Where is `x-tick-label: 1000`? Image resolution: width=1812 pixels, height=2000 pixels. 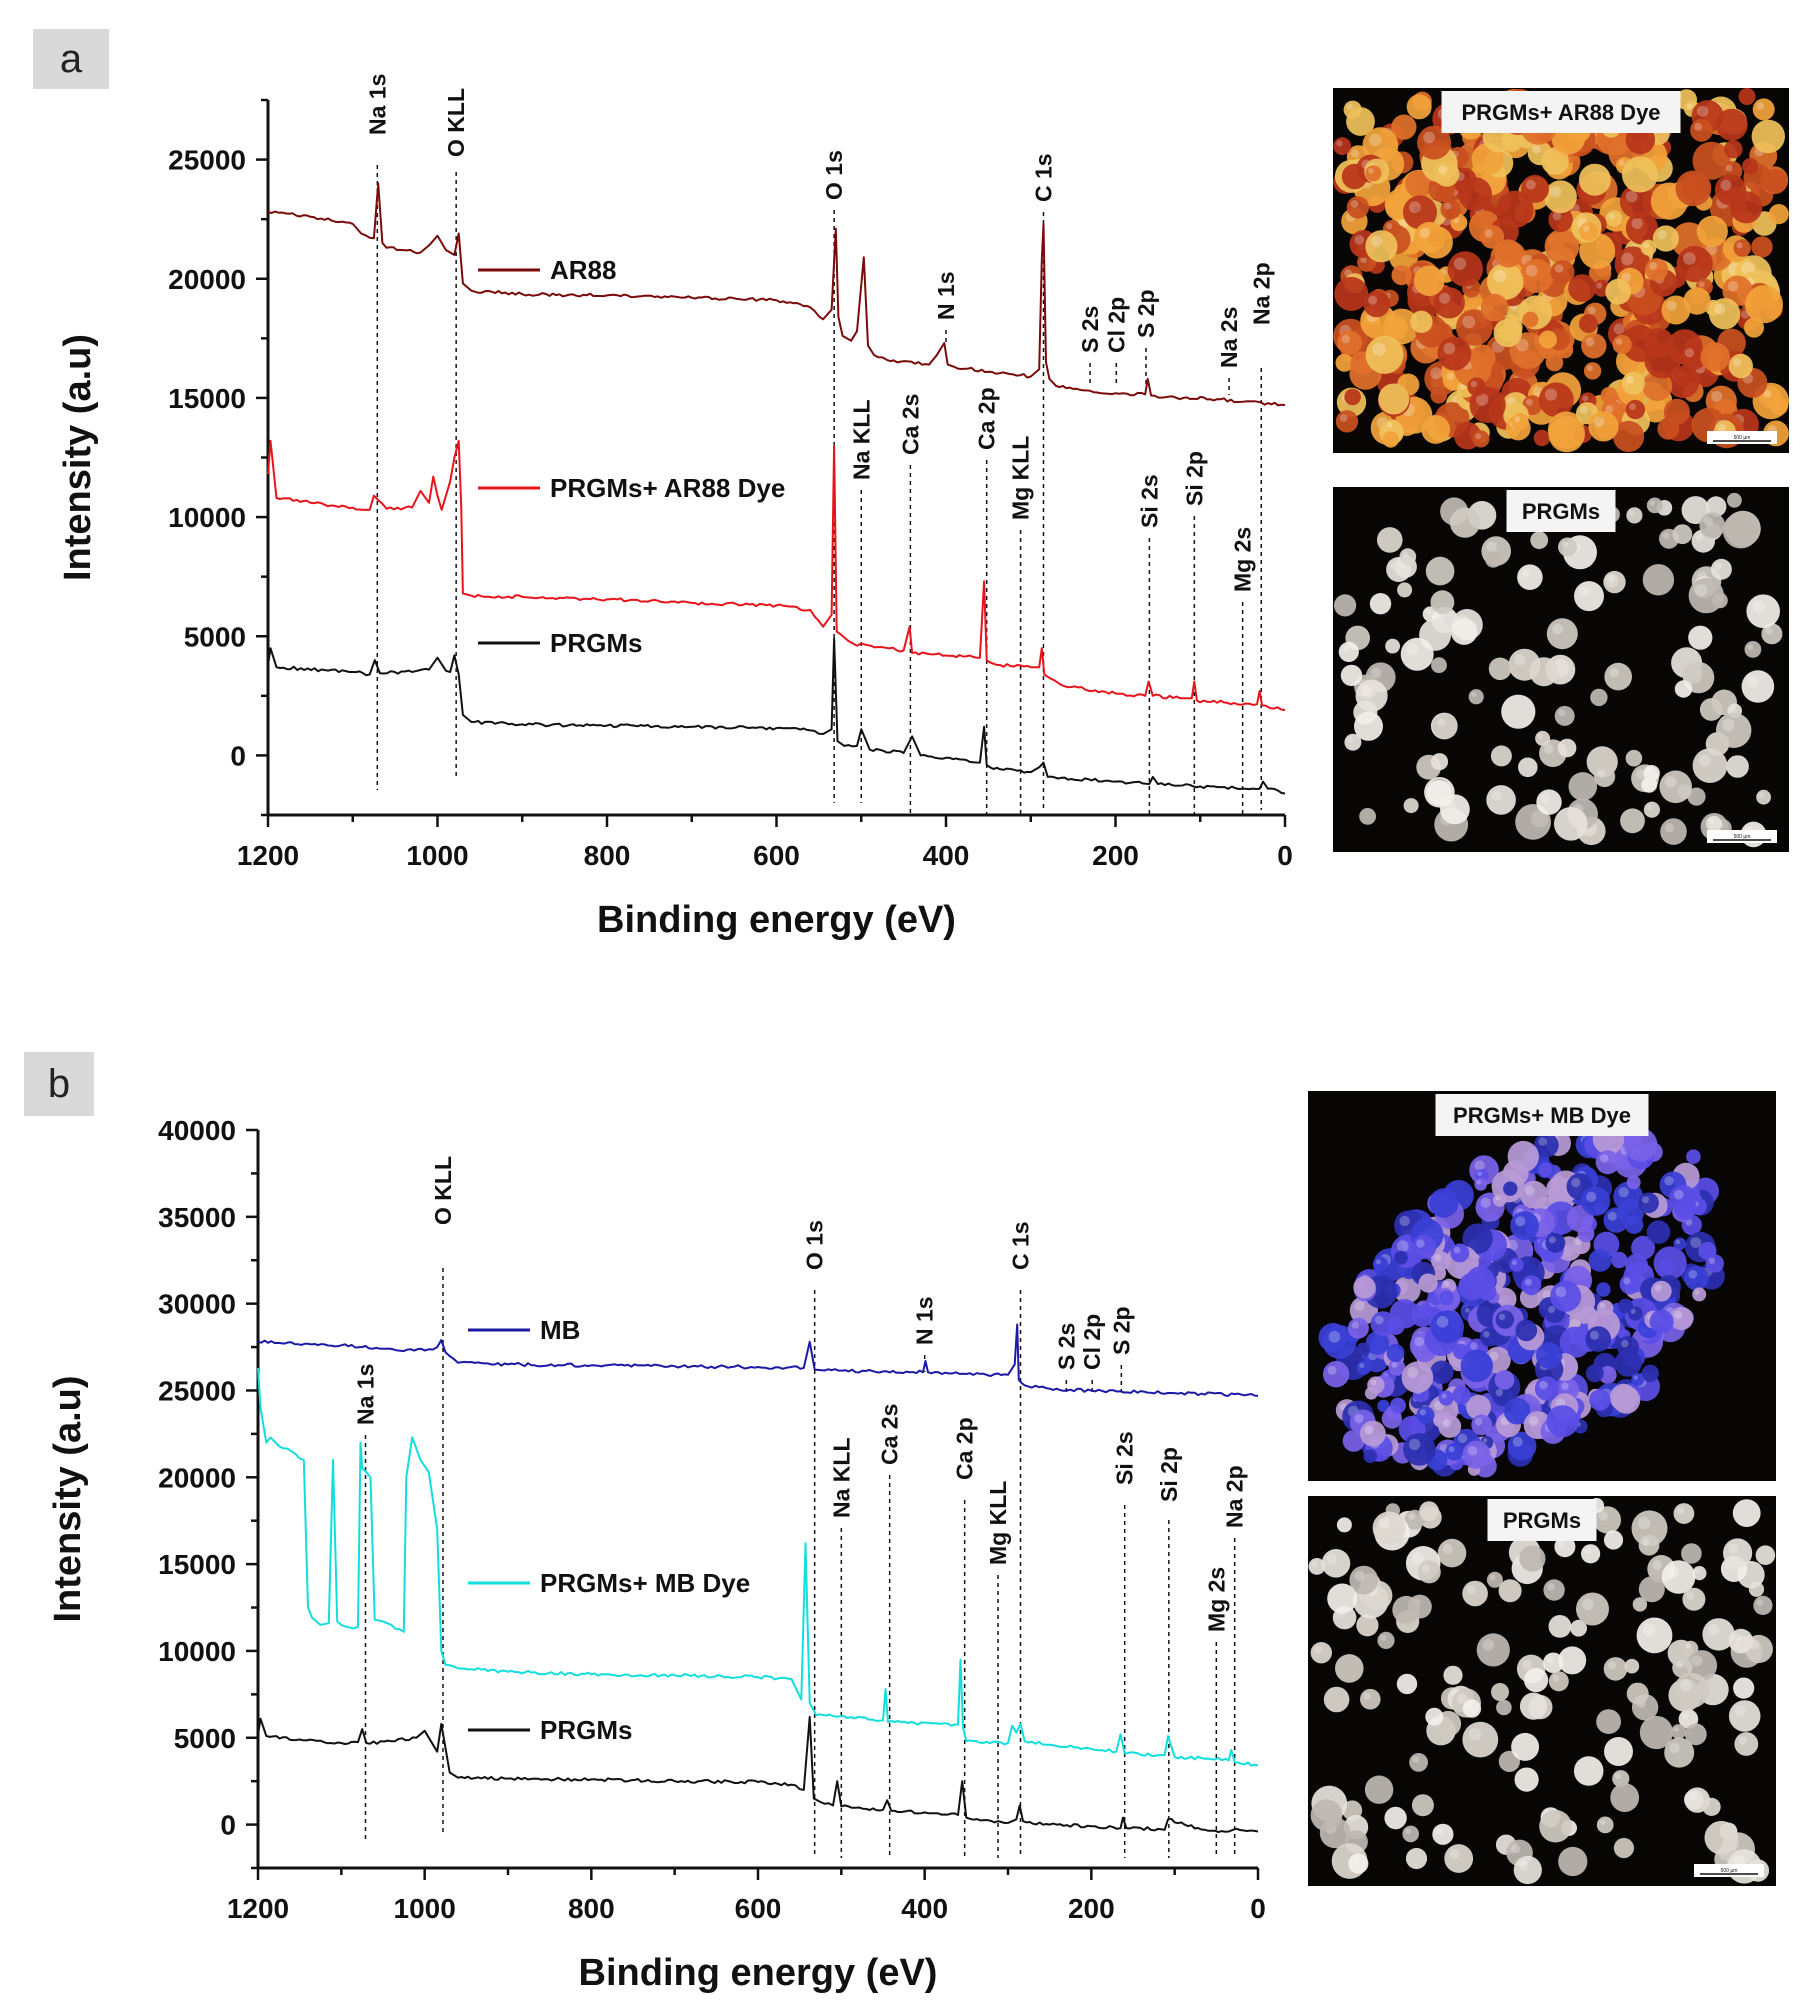 x-tick-label: 1000 is located at coordinates (425, 1908).